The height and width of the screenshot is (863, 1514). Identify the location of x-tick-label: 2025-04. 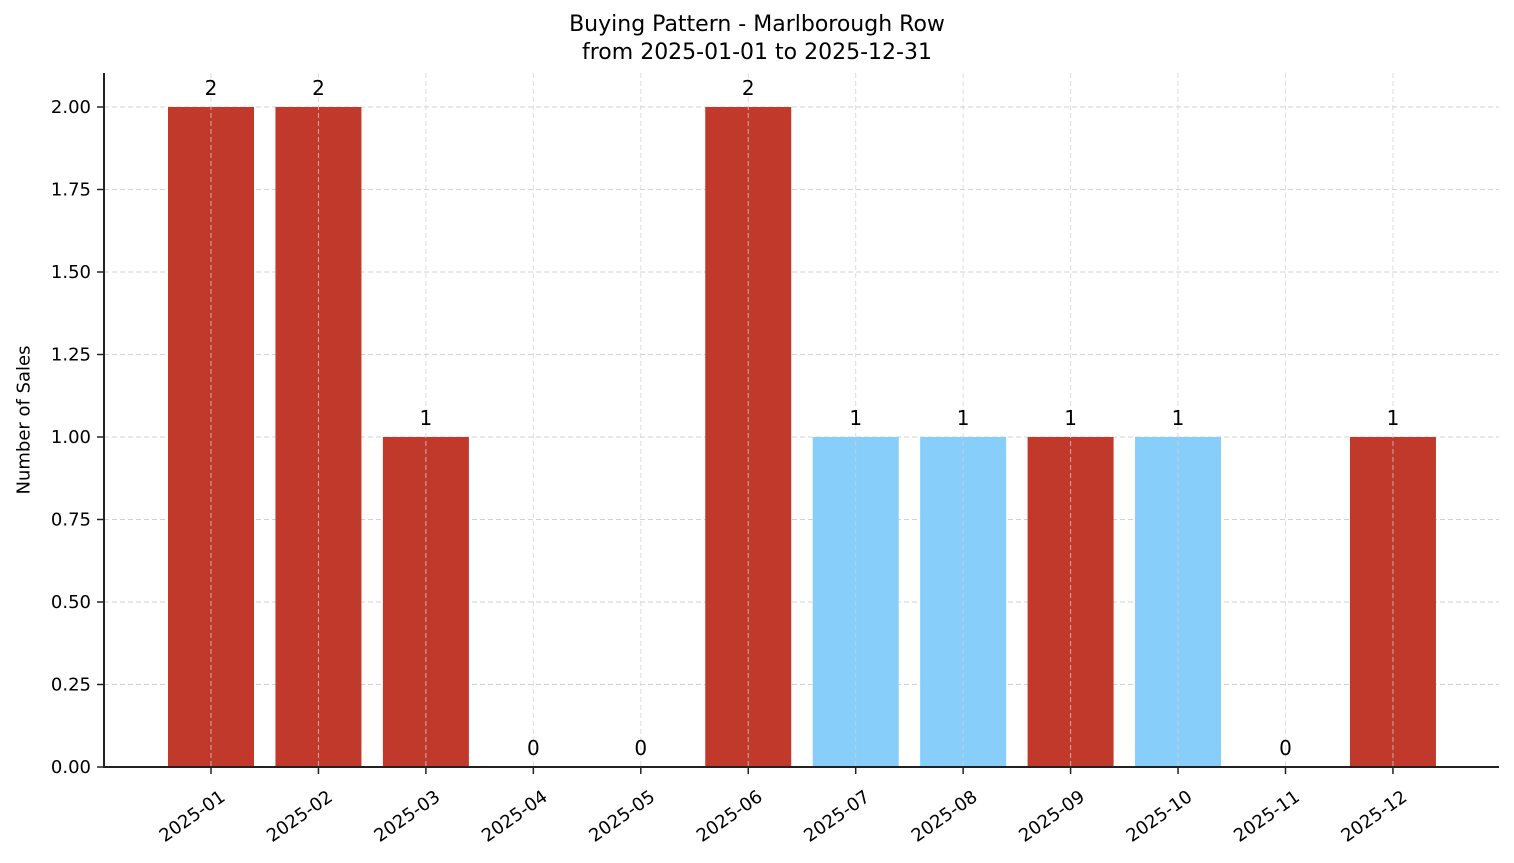
(515, 816).